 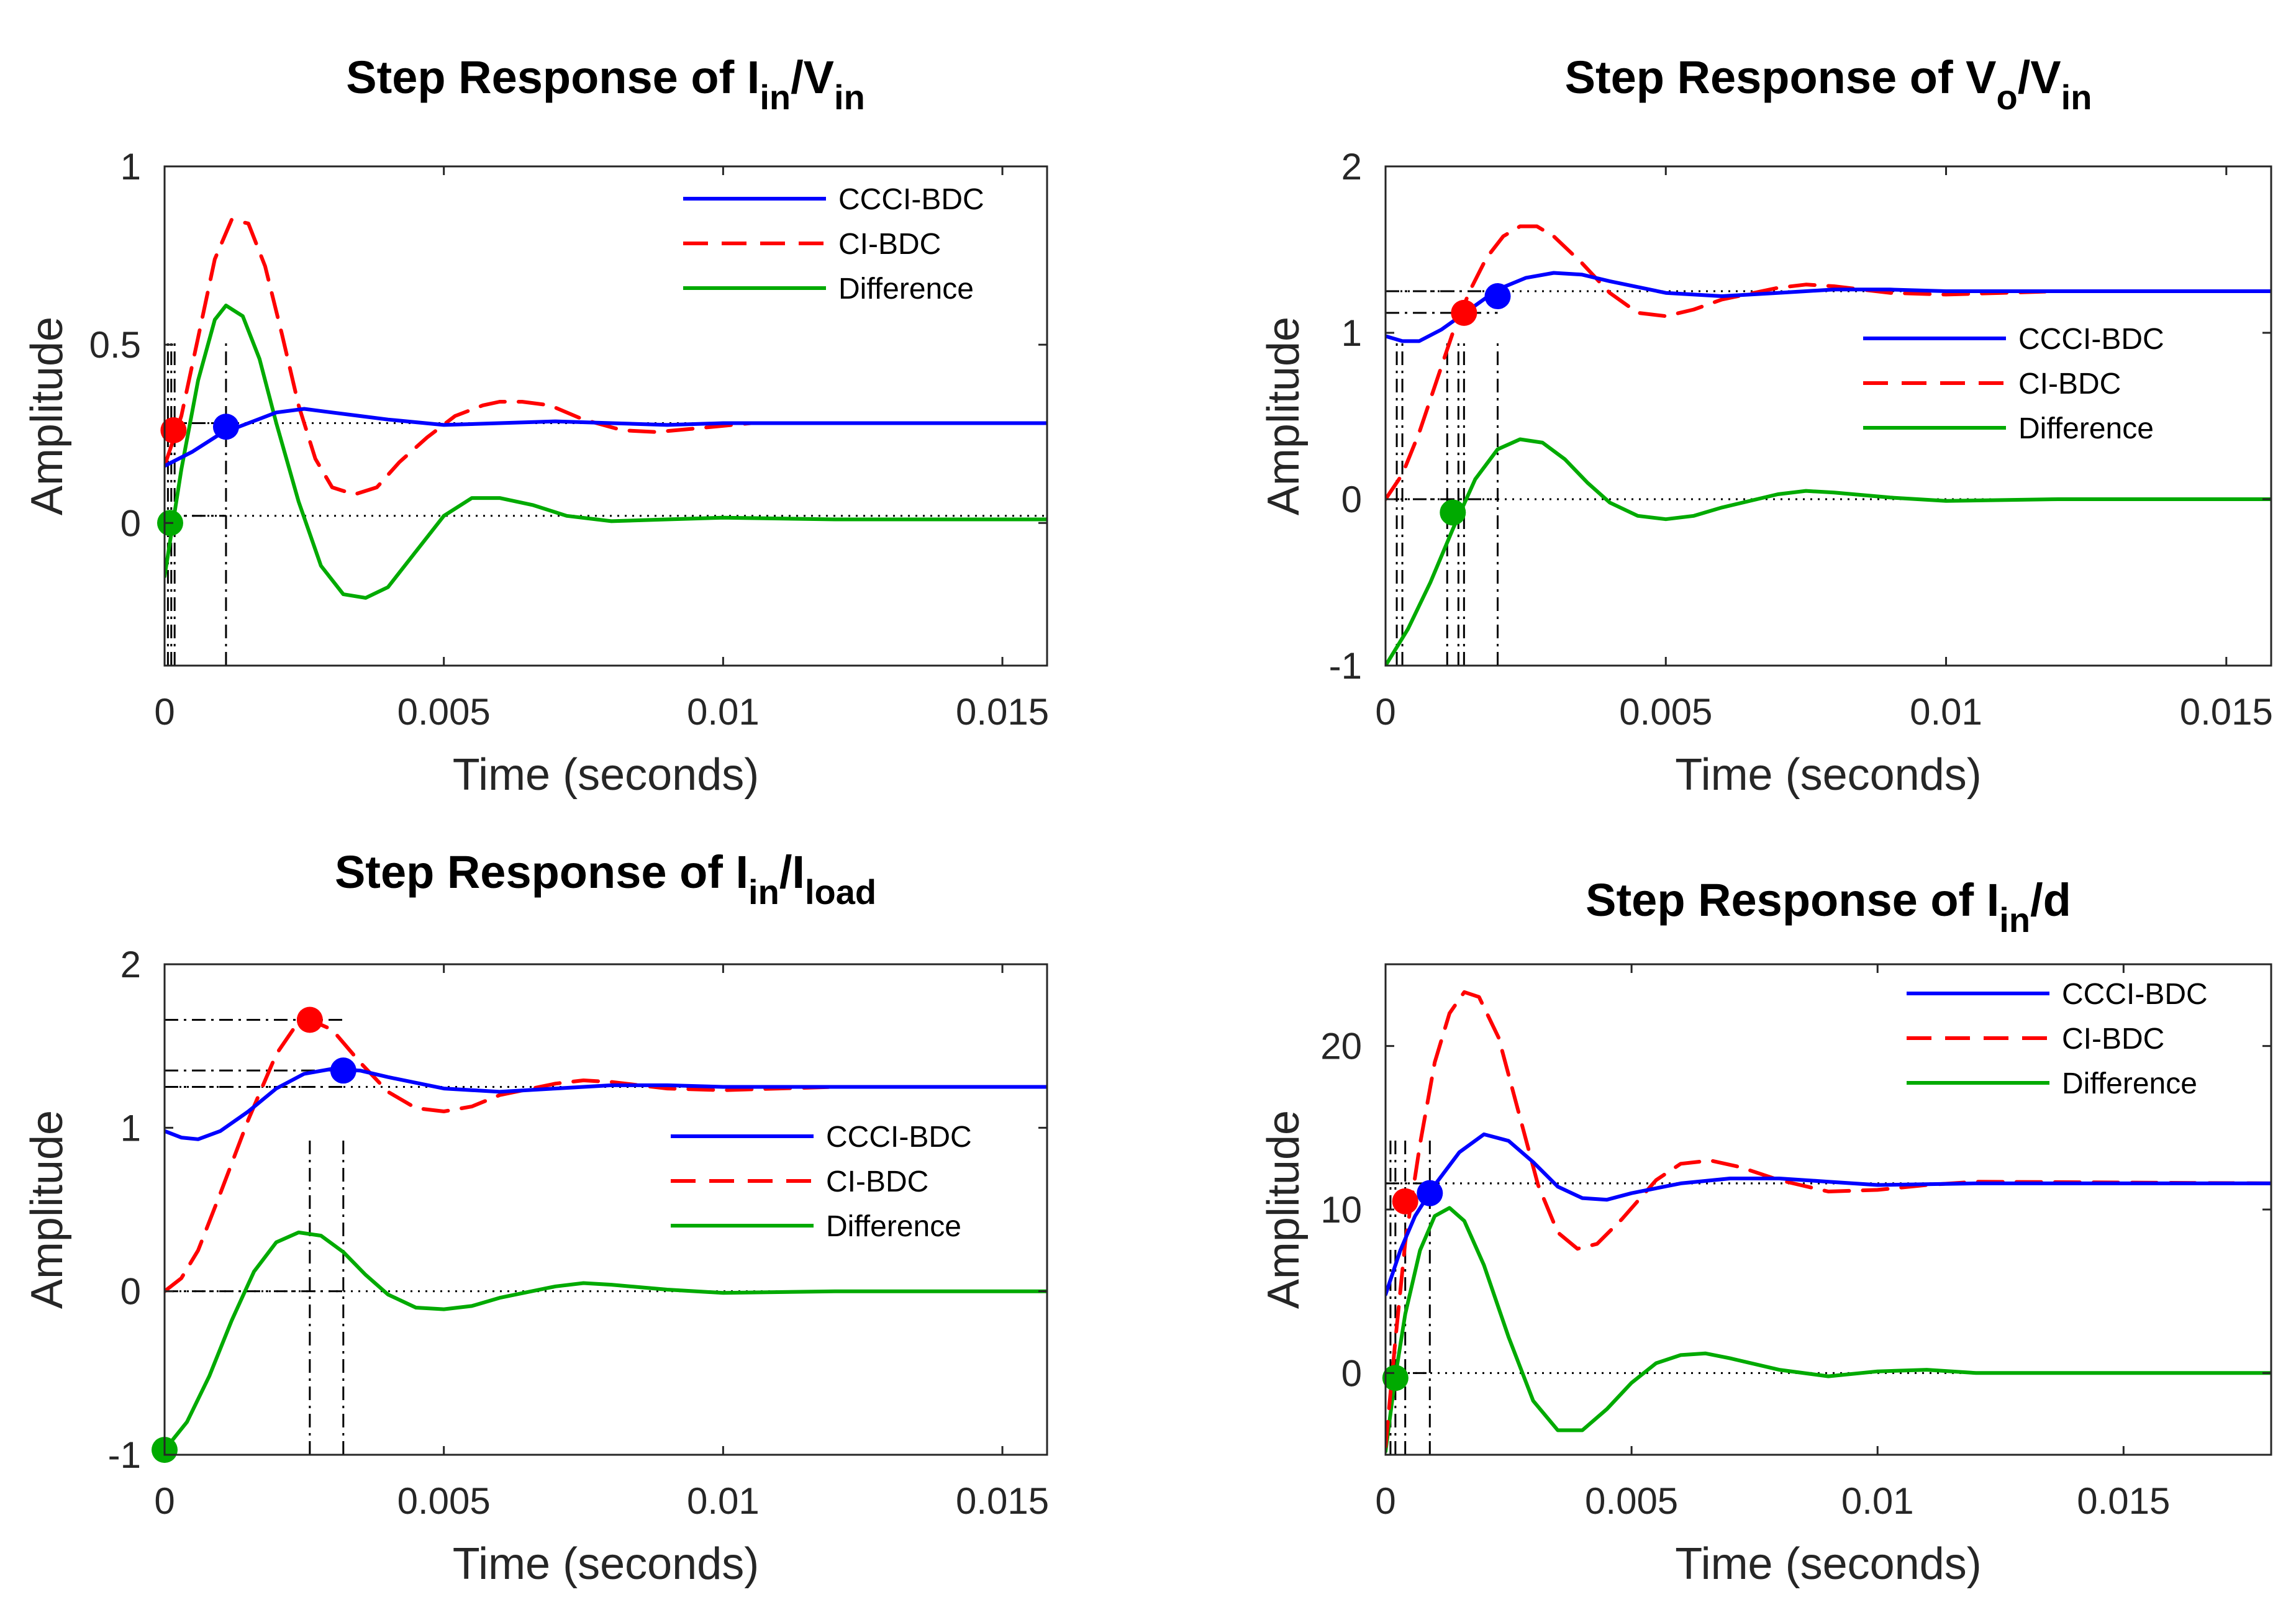 What do you see at coordinates (115, 345) in the screenshot?
I see `y-tick-label: 0.5` at bounding box center [115, 345].